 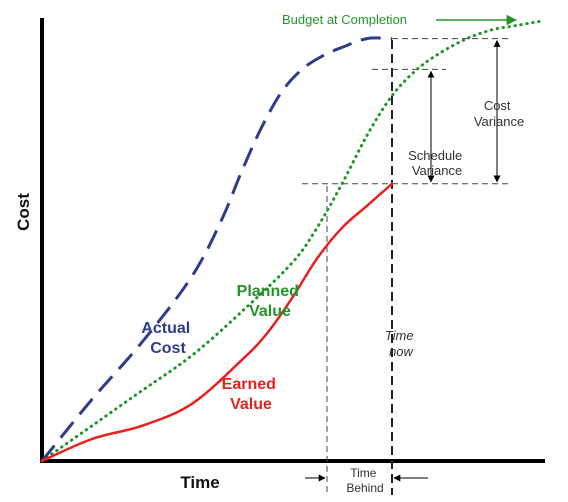 What do you see at coordinates (268, 291) in the screenshot?
I see `planned-value-label-line-1: Planned` at bounding box center [268, 291].